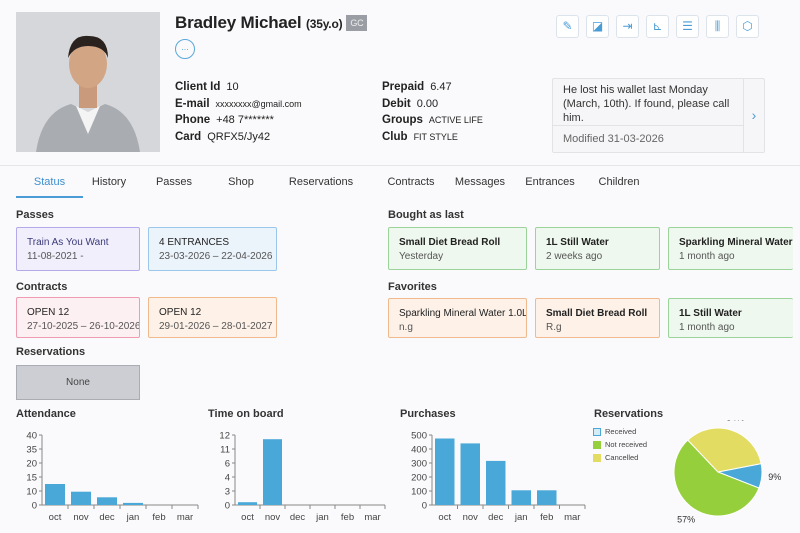  Describe the element at coordinates (216, 256) in the screenshot. I see `pass-dates: 23-03-2026 – 22-04-2026` at that location.